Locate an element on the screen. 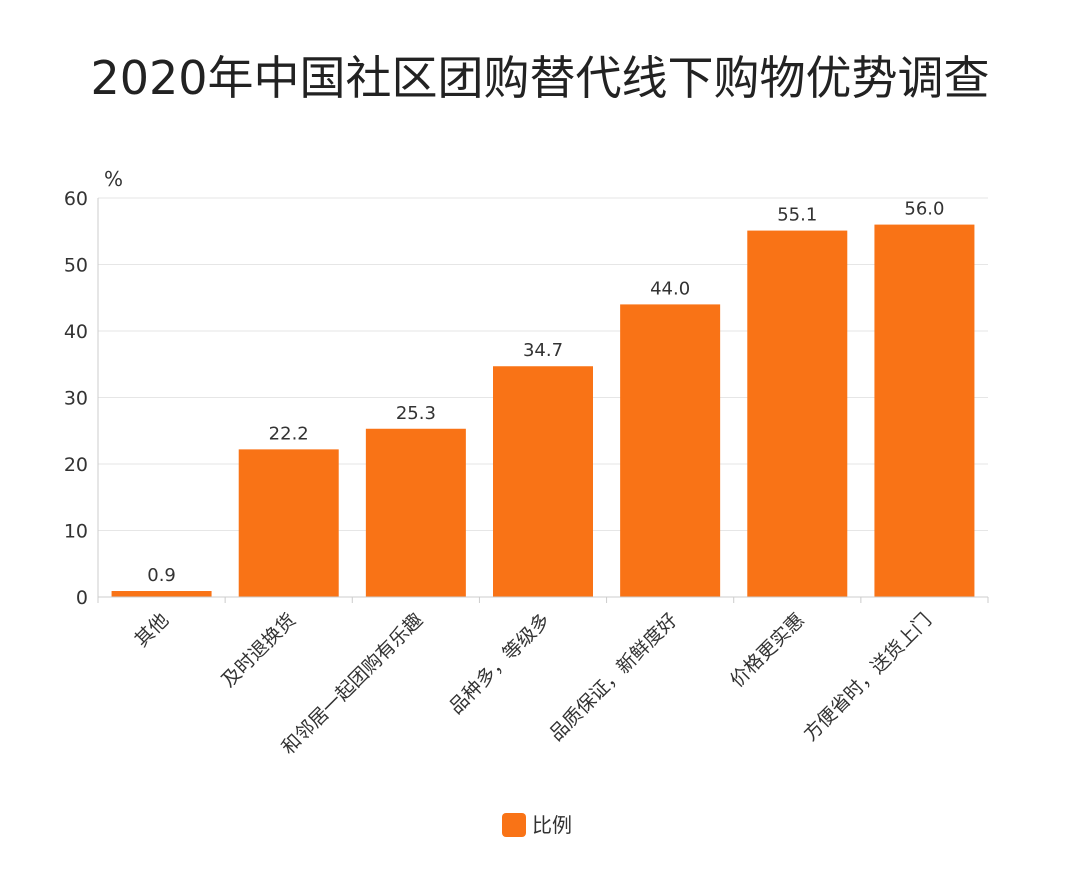  x-category-label: 品质保证，新鲜度好 is located at coordinates (613, 677).